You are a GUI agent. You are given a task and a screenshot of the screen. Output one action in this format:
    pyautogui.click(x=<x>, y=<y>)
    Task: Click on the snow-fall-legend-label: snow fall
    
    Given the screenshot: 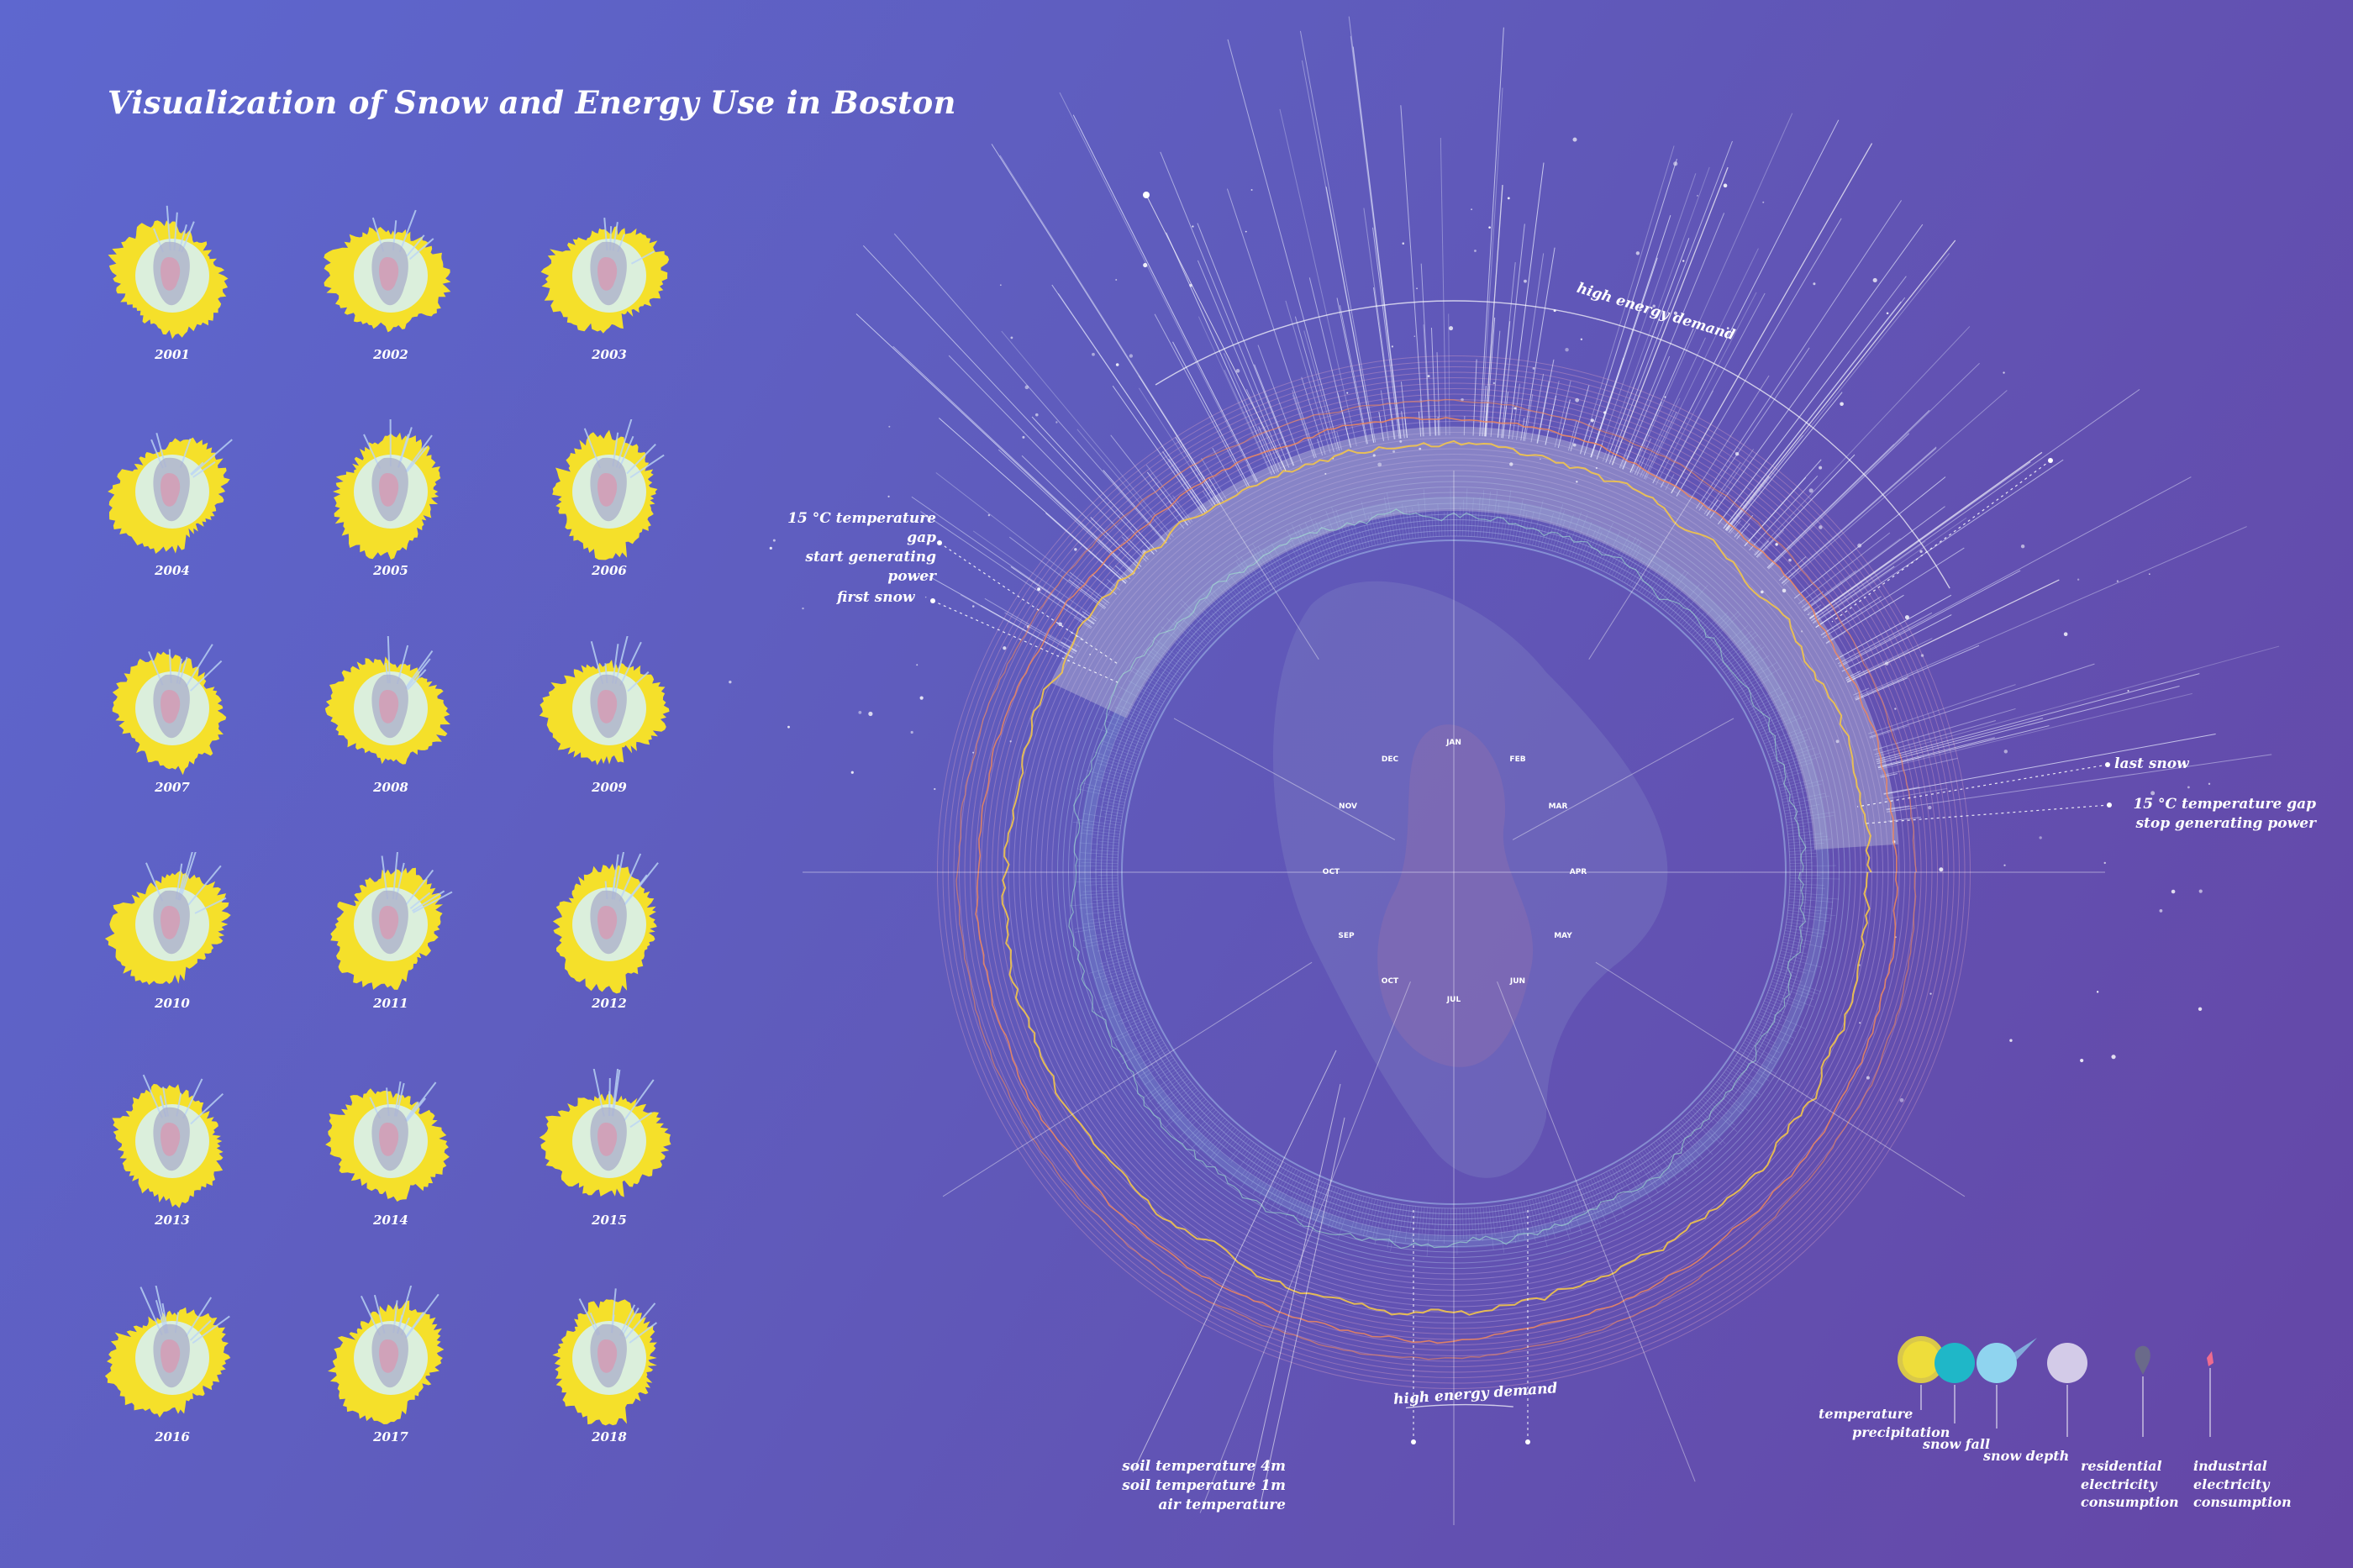 What is the action you would take?
    pyautogui.click(x=1957, y=1444)
    